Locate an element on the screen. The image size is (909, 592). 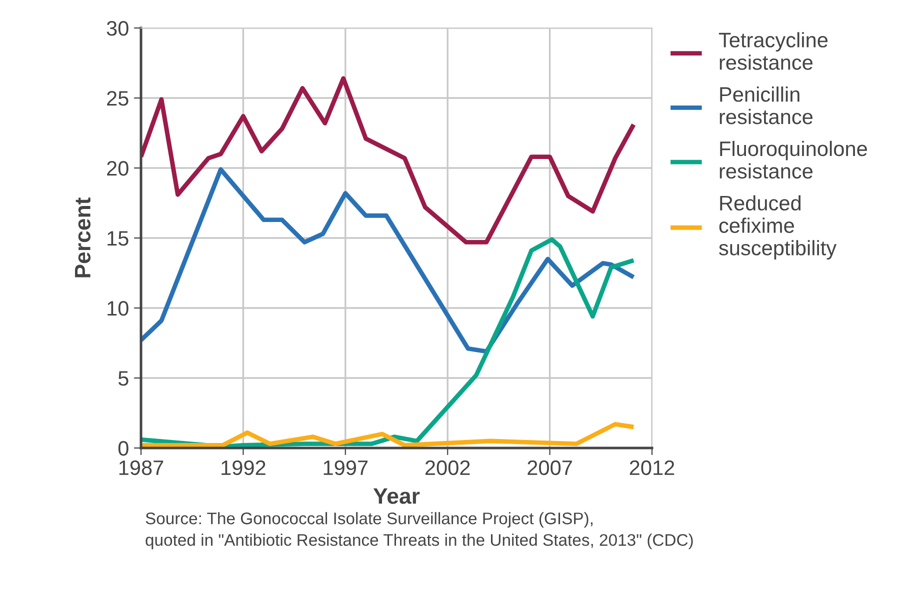
y-tick-label: 30 is located at coordinates (117, 28).